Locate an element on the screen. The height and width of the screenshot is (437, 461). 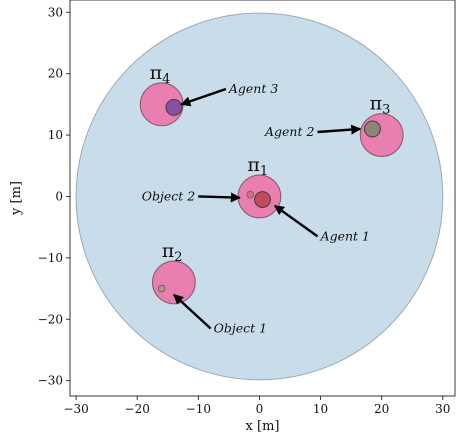
x-tick-label: −30 is located at coordinates (75, 409).